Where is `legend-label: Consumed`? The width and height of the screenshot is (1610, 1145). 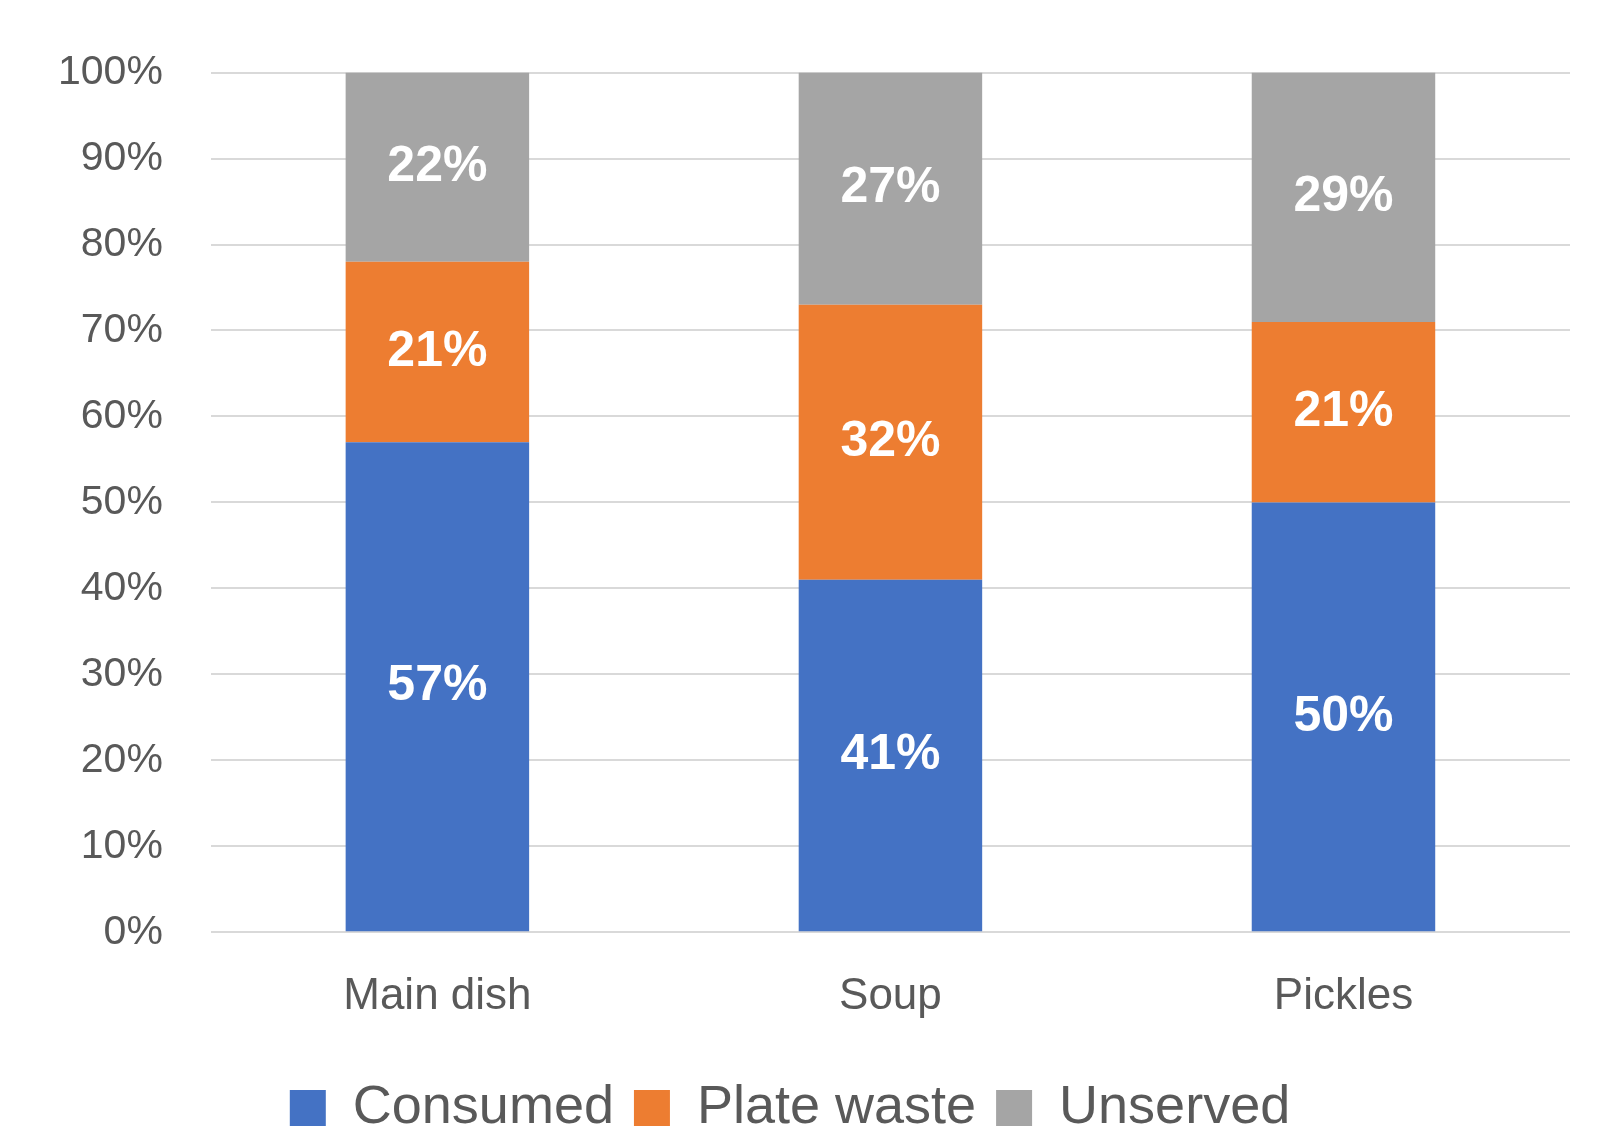 legend-label: Consumed is located at coordinates (483, 1103).